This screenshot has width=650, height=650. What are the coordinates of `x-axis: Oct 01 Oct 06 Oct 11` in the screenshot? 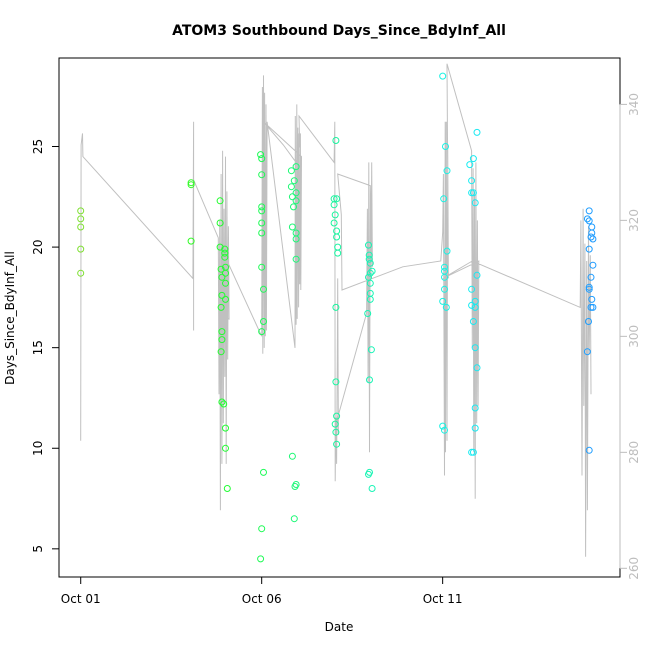 It's located at (262, 591).